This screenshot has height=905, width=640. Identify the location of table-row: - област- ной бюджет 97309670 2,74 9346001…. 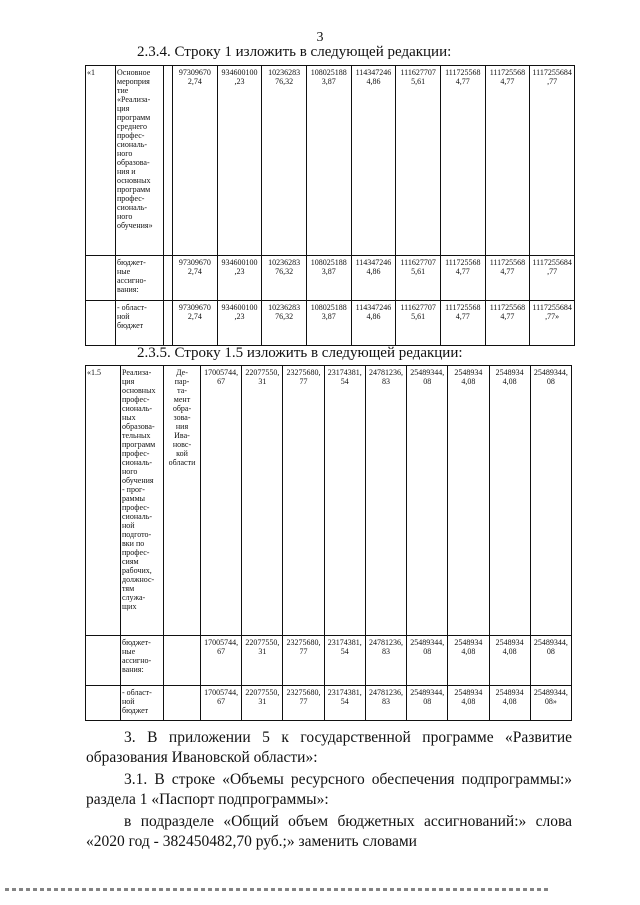
(330, 323).